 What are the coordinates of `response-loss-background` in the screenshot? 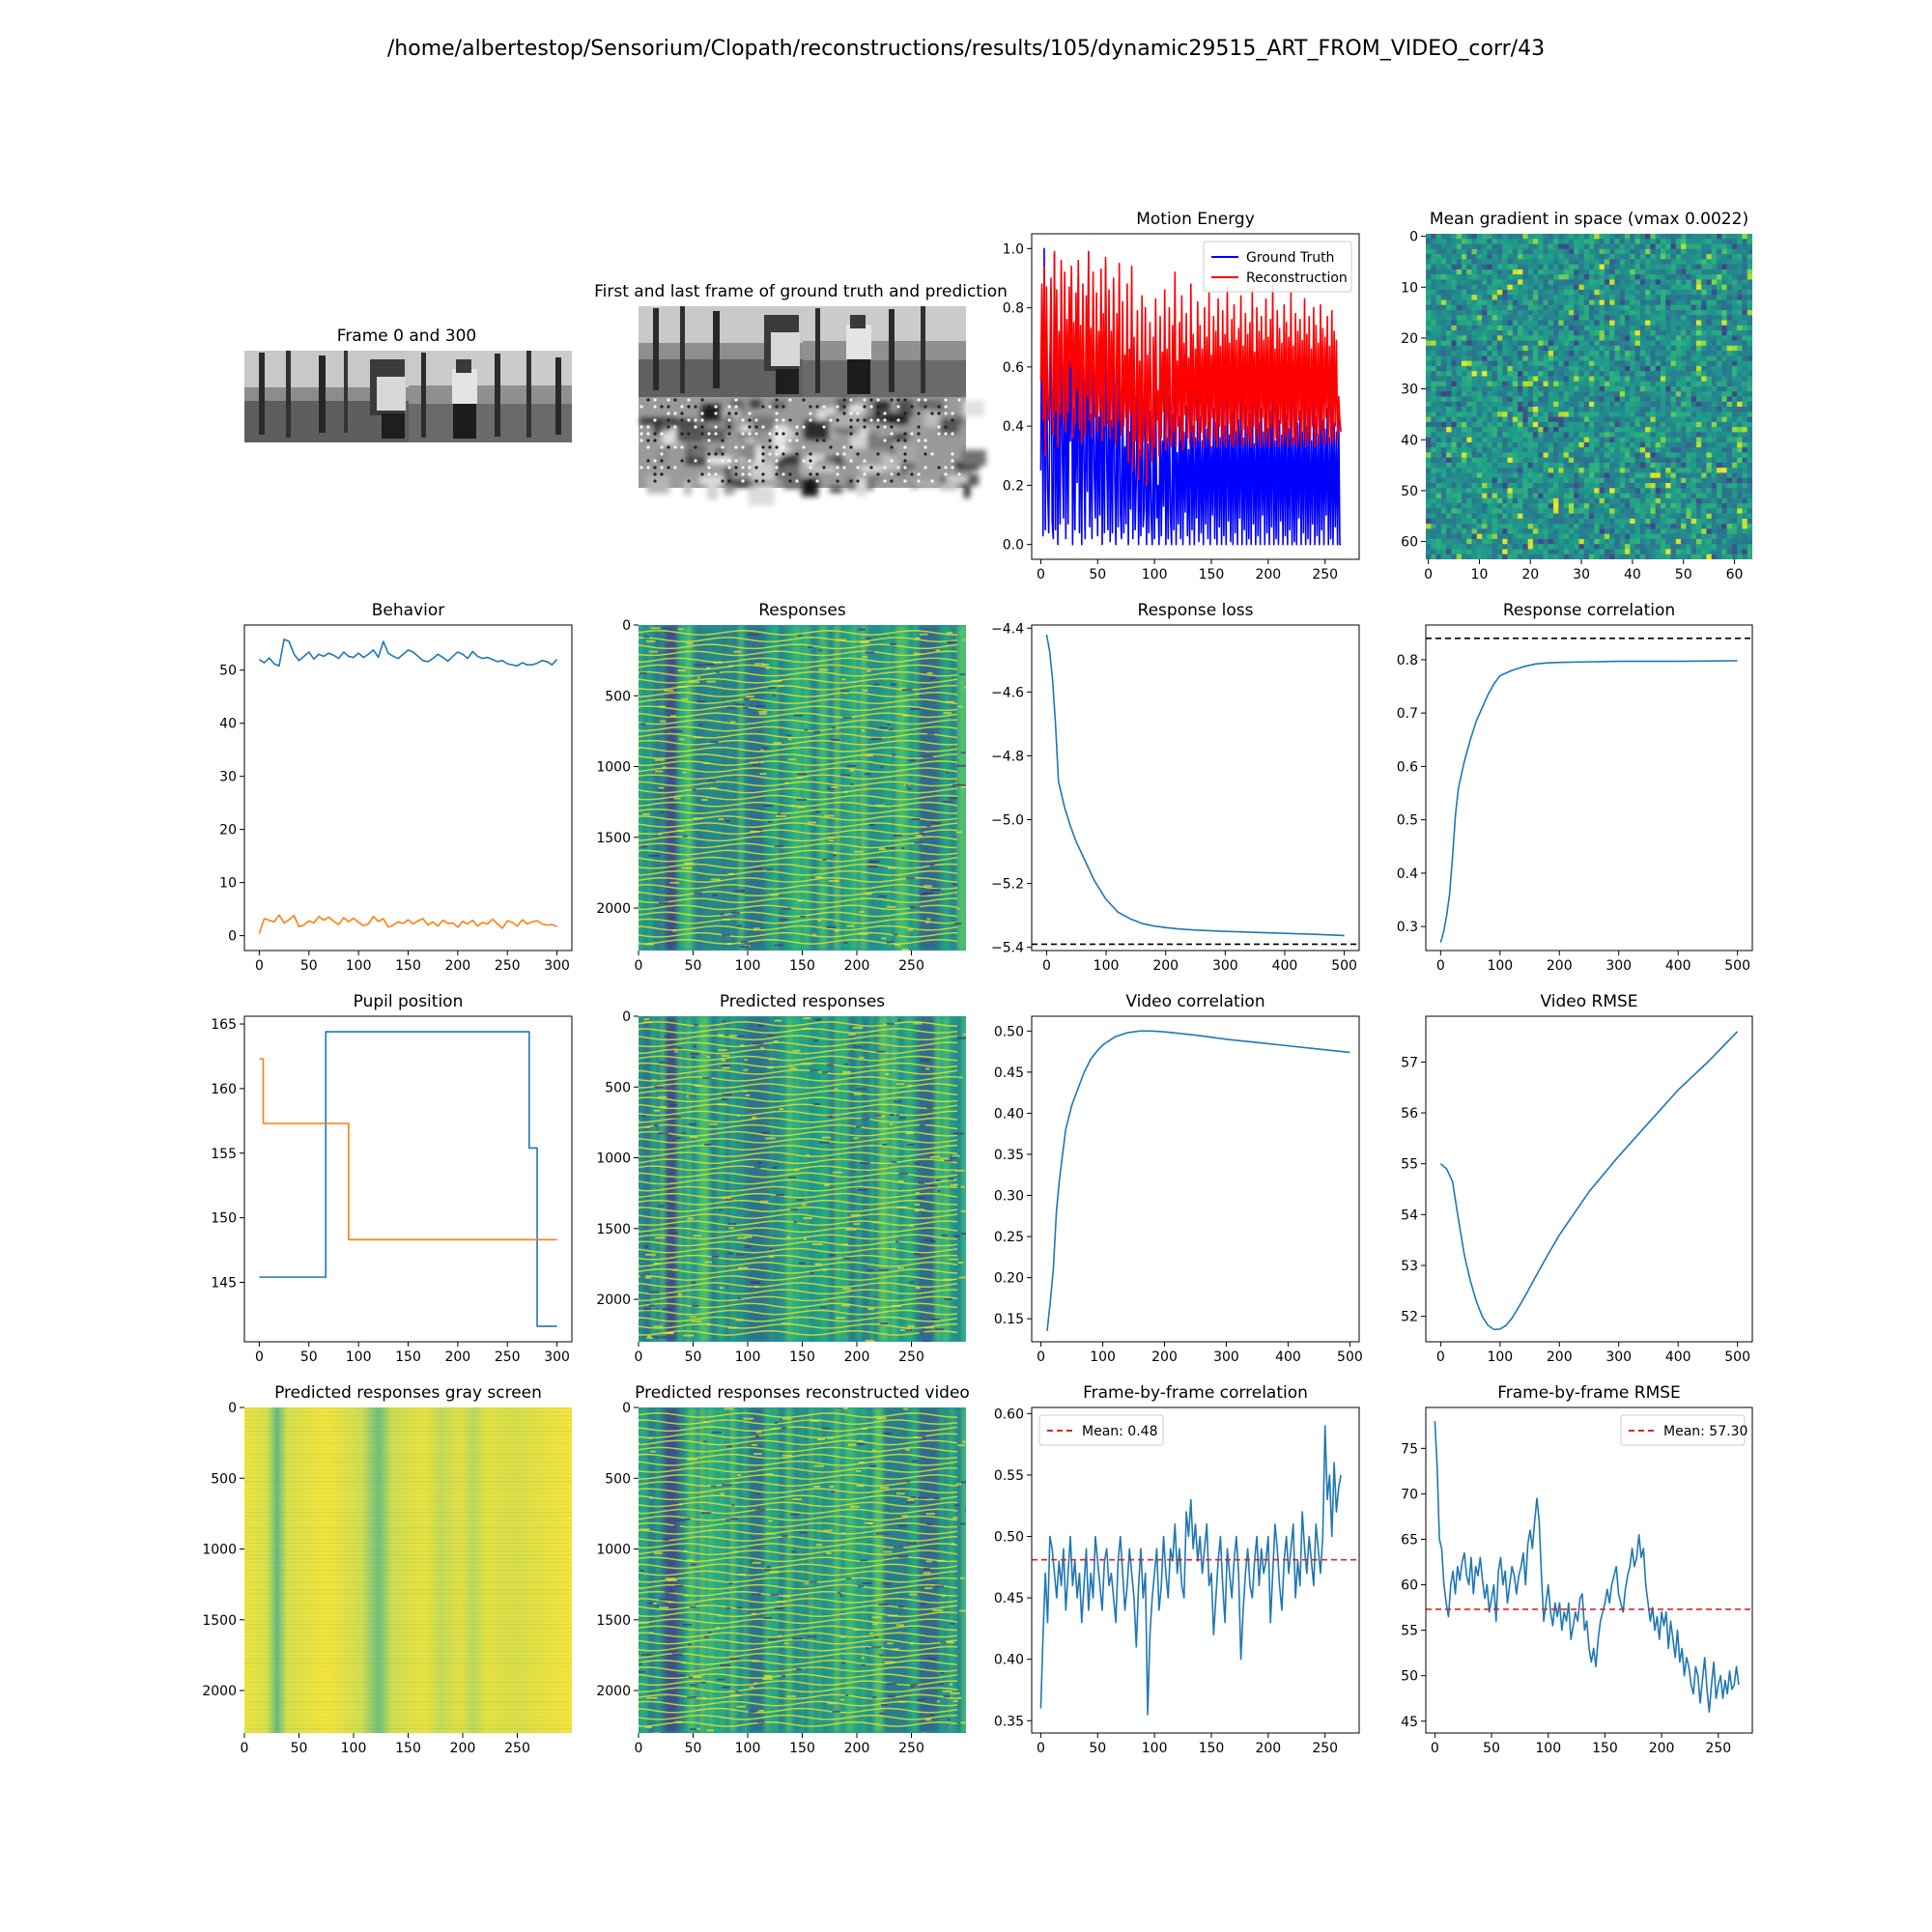 It's located at (1195, 788).